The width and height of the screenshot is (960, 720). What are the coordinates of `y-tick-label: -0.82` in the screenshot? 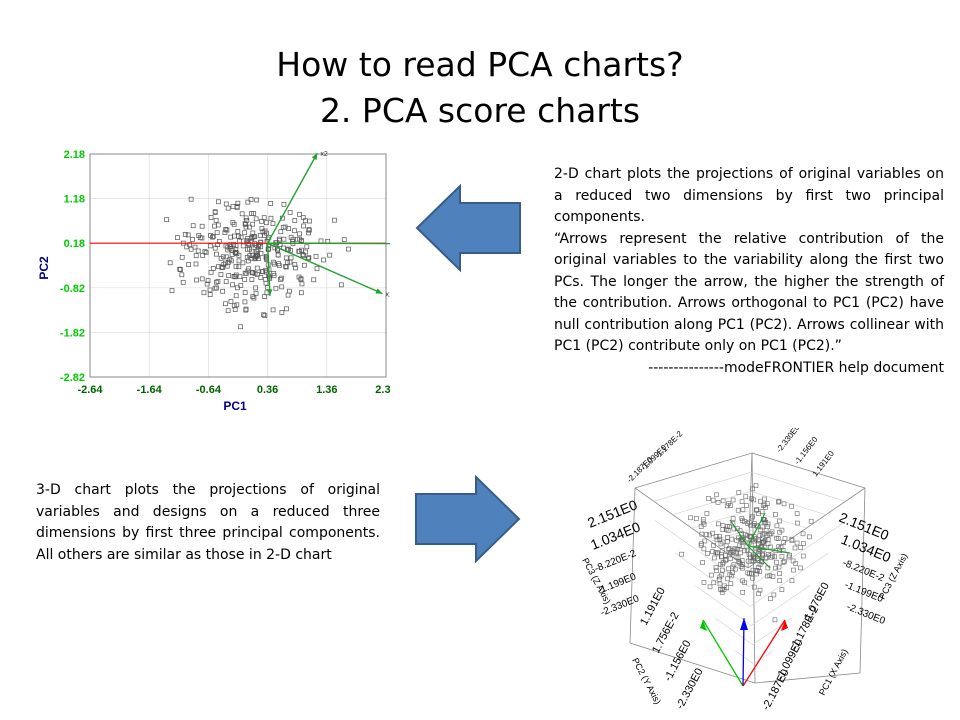 It's located at (72, 289).